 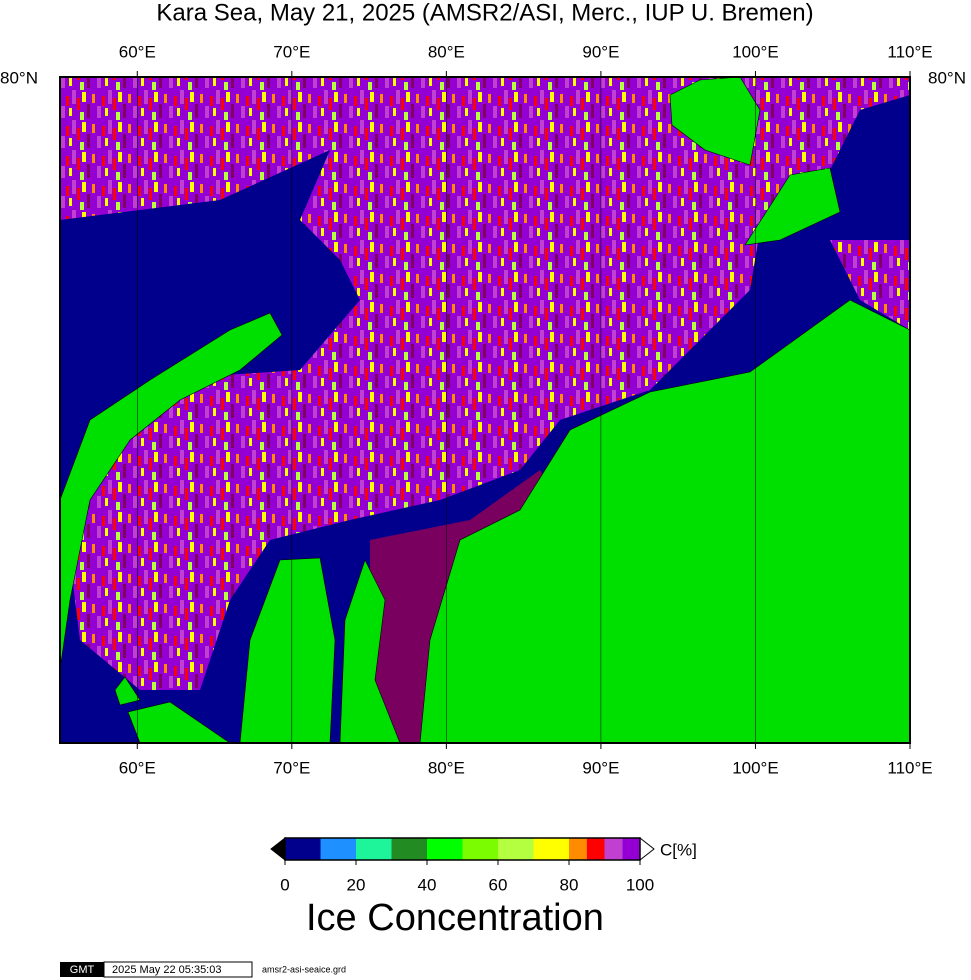 I want to click on over-triangle, so click(x=647, y=849).